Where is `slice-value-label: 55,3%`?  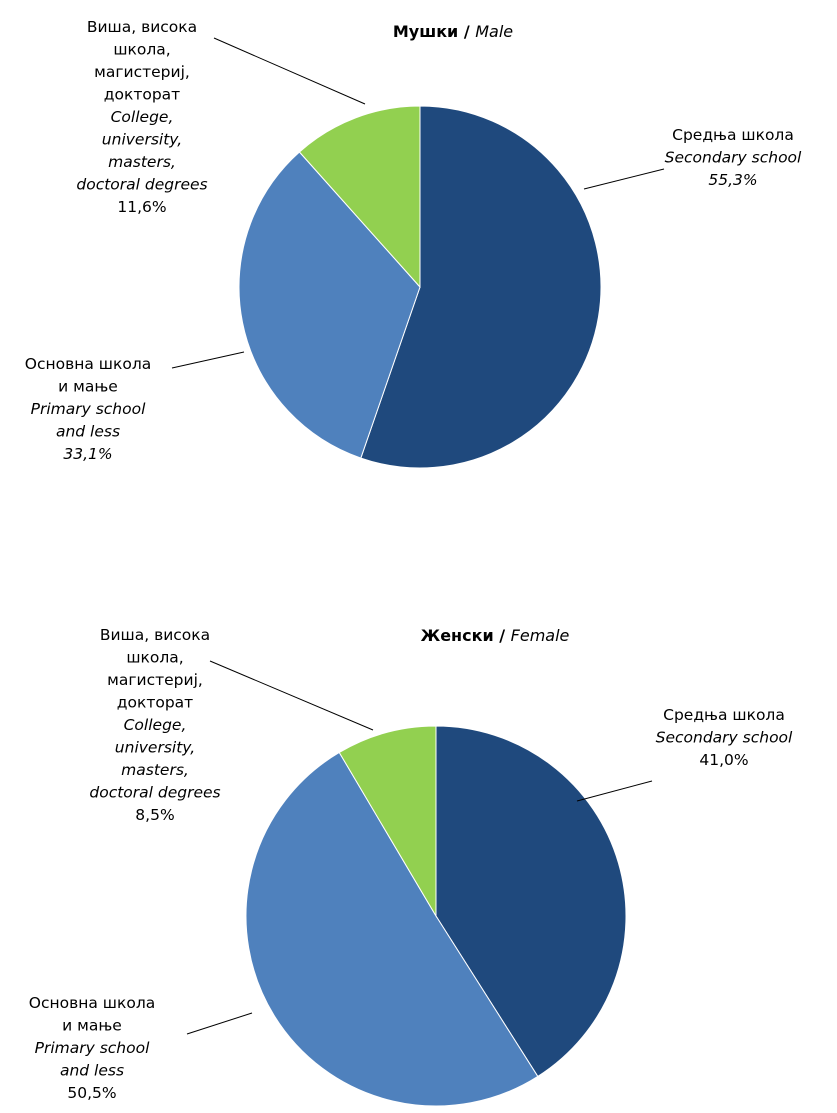 slice-value-label: 55,3% is located at coordinates (732, 180).